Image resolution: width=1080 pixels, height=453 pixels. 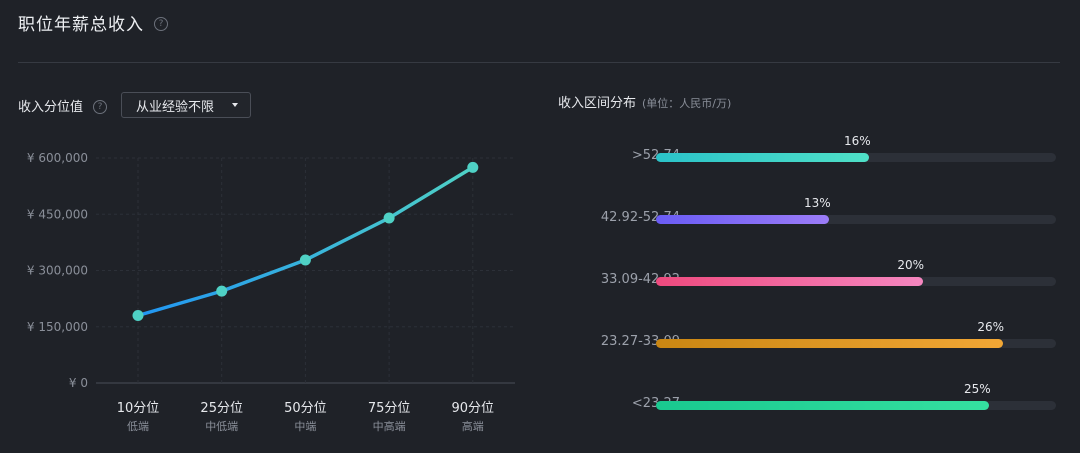 I want to click on bar-row: 23.27-33.09 26%, so click(x=810, y=336).